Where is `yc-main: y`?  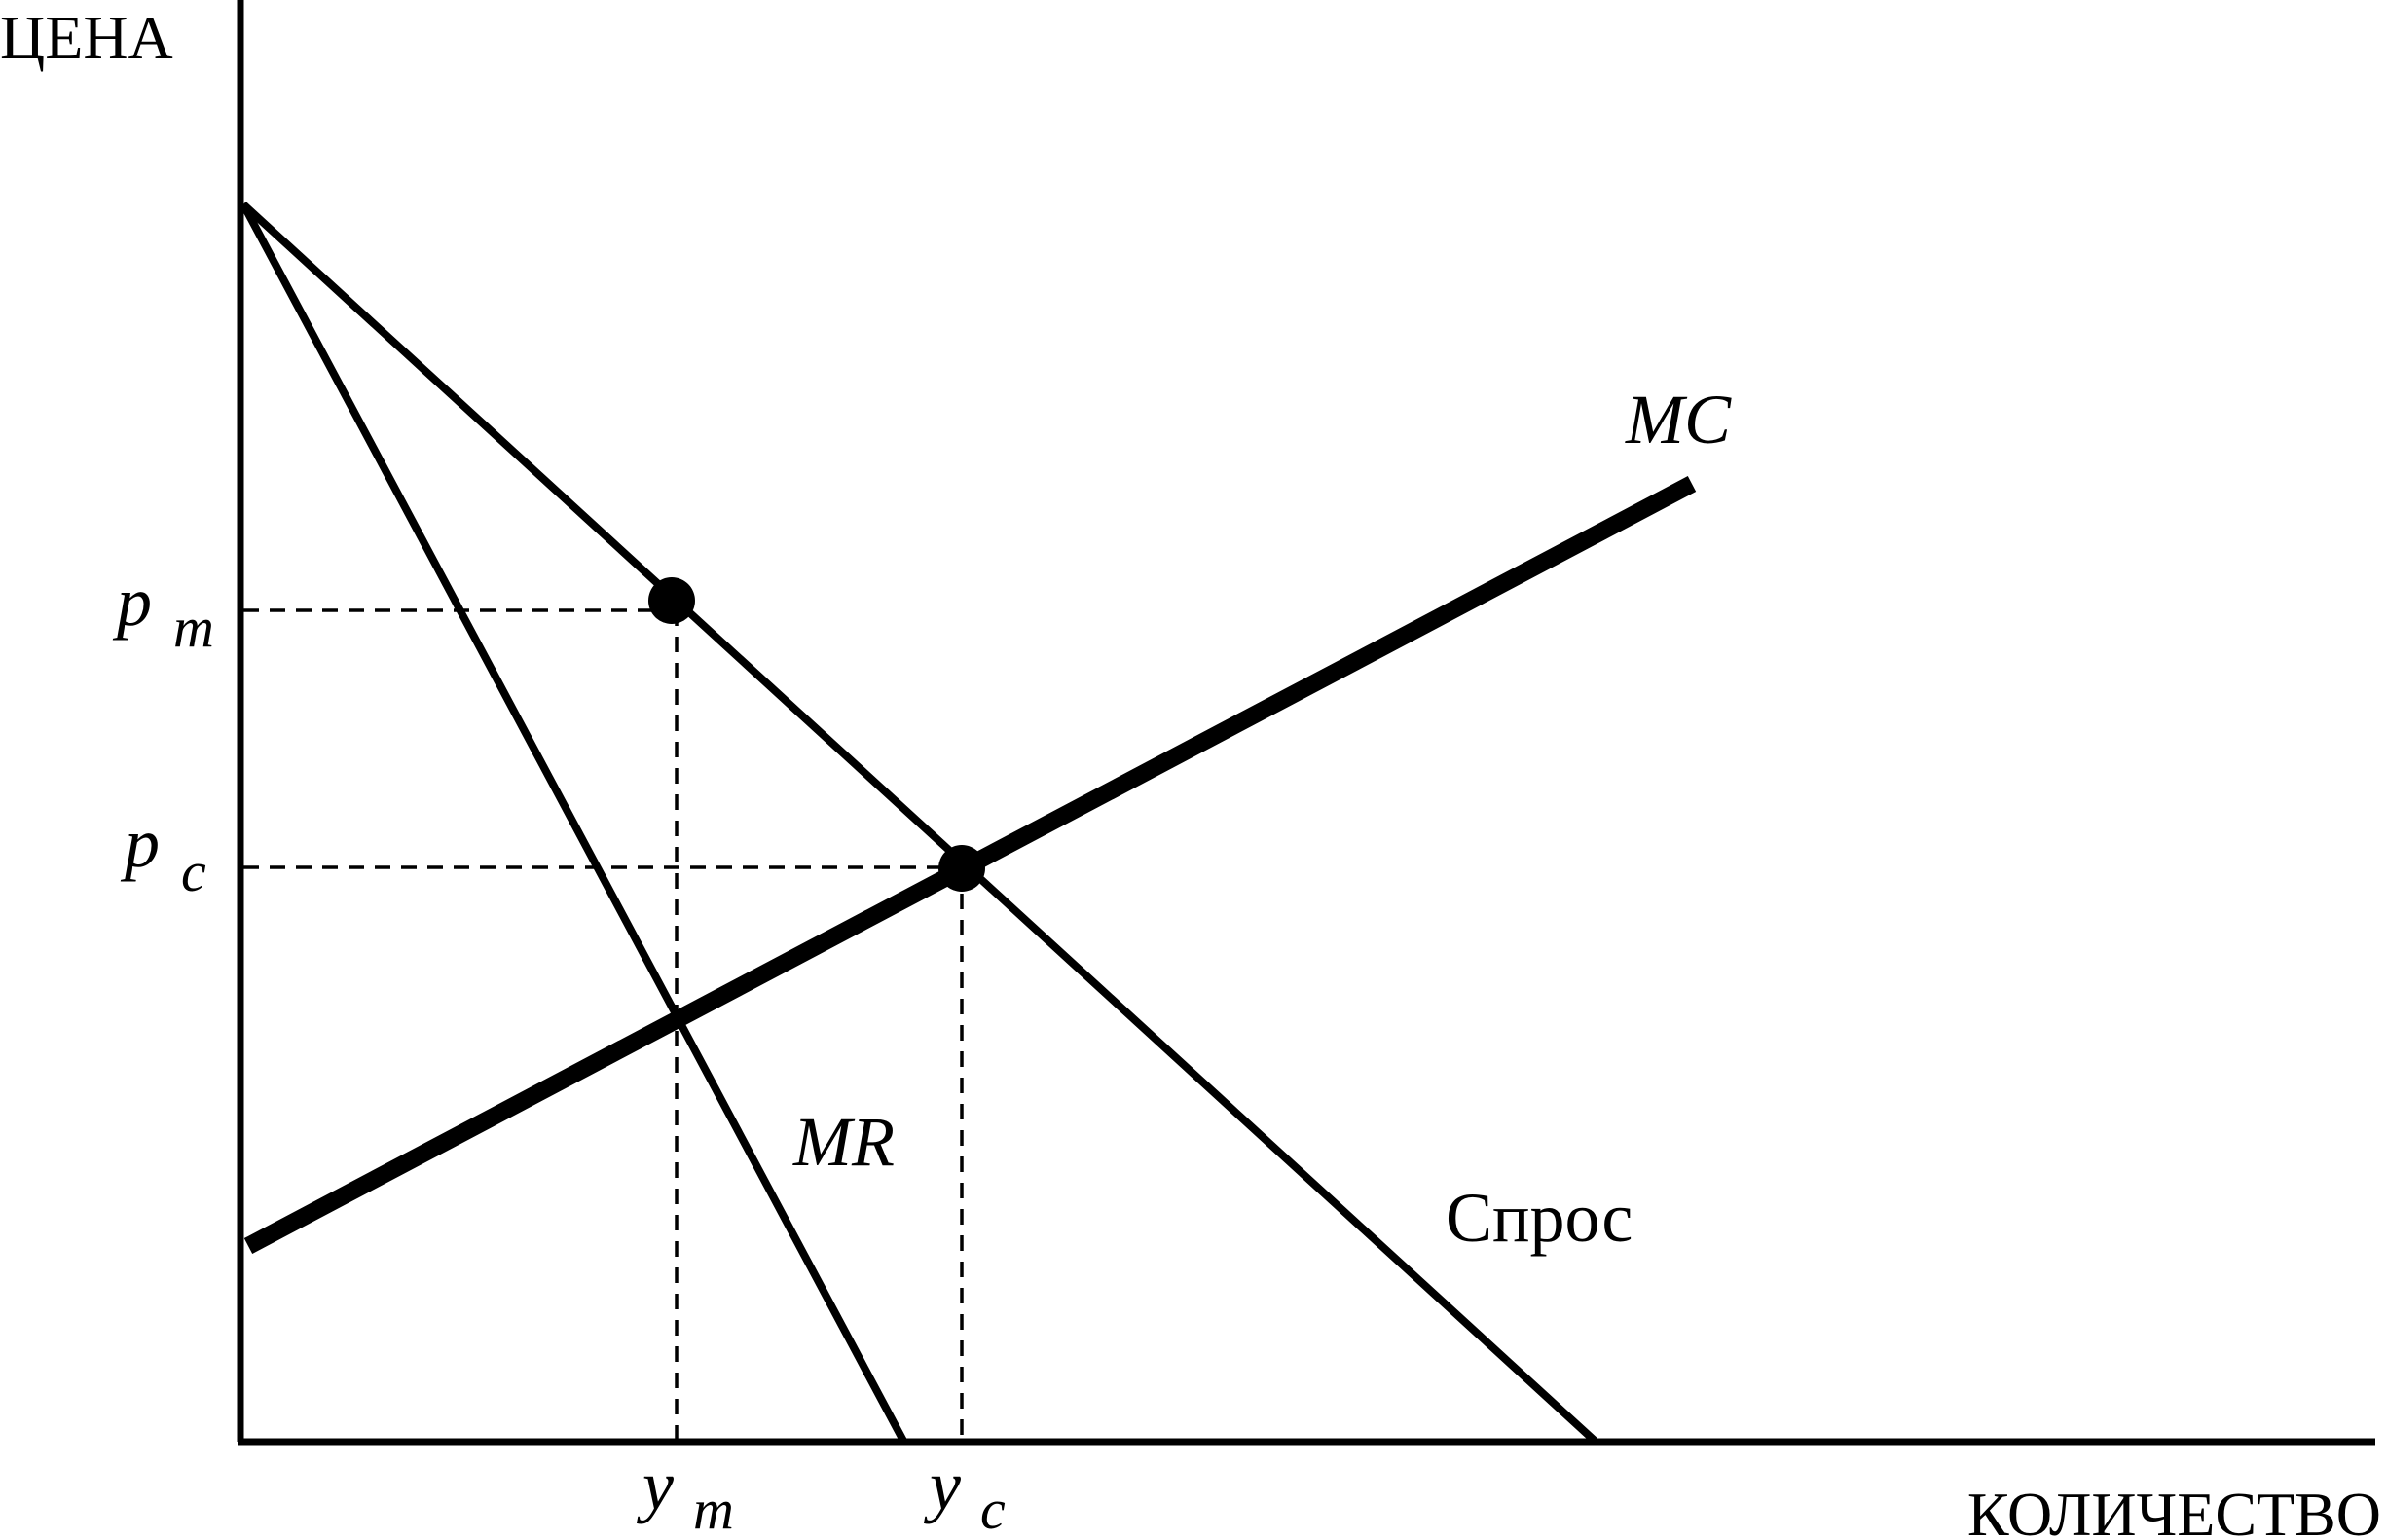
yc-main: y is located at coordinates (942, 1485).